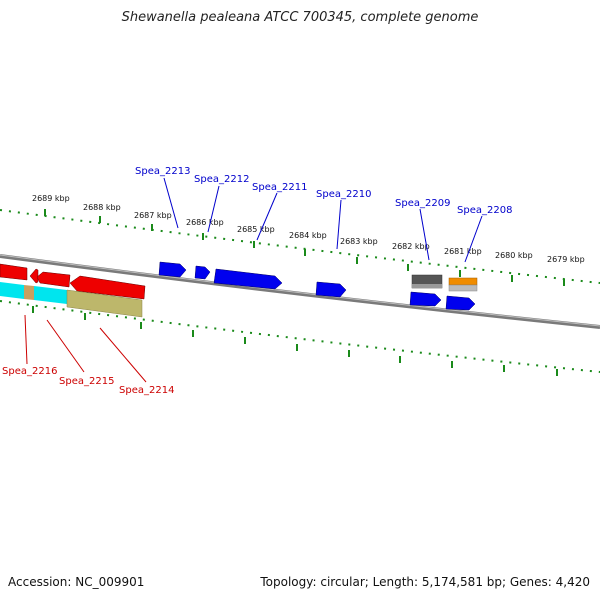 The height and width of the screenshot is (600, 600). Describe the element at coordinates (85, 348) in the screenshot. I see `reverse-leader-lines` at that location.